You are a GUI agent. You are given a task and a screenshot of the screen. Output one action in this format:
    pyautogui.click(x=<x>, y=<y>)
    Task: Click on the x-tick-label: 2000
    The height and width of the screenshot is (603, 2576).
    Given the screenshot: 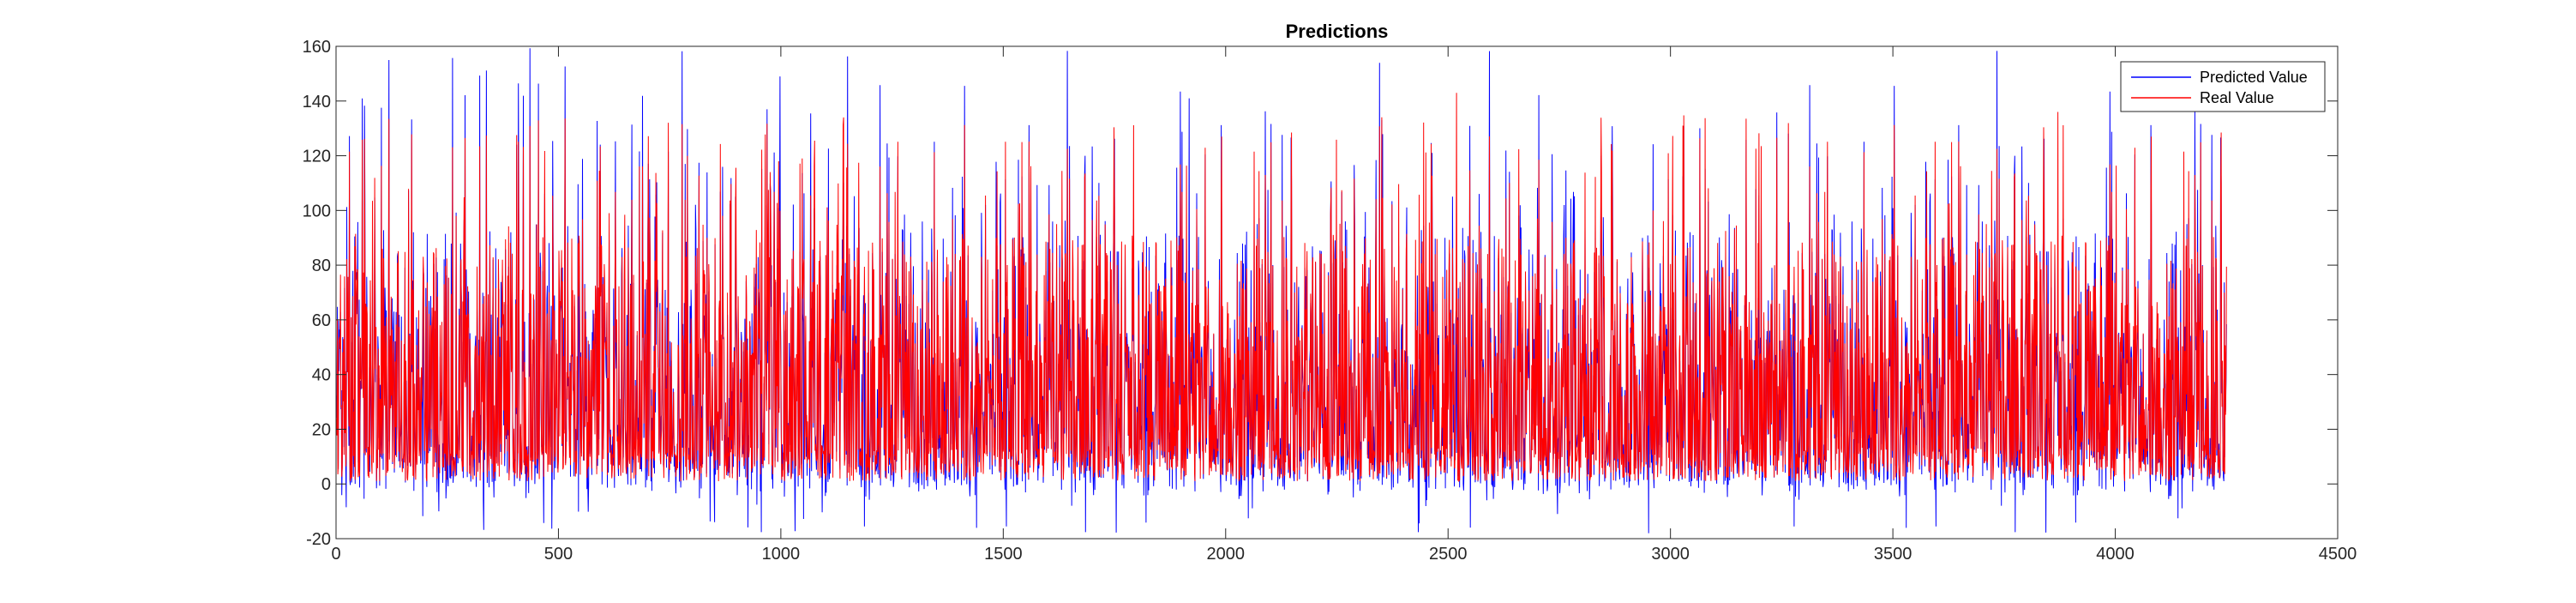 What is the action you would take?
    pyautogui.click(x=1226, y=554)
    